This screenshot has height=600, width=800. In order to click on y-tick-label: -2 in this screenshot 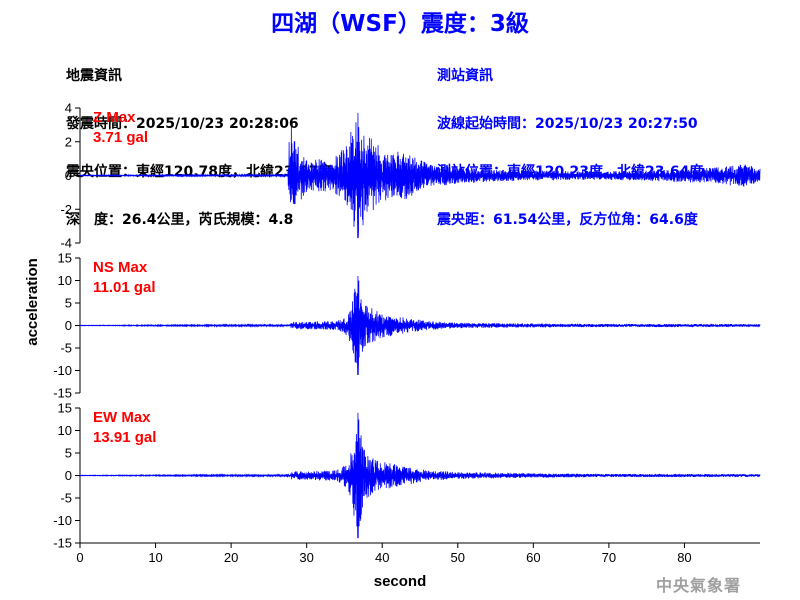, I will do `click(66, 209)`.